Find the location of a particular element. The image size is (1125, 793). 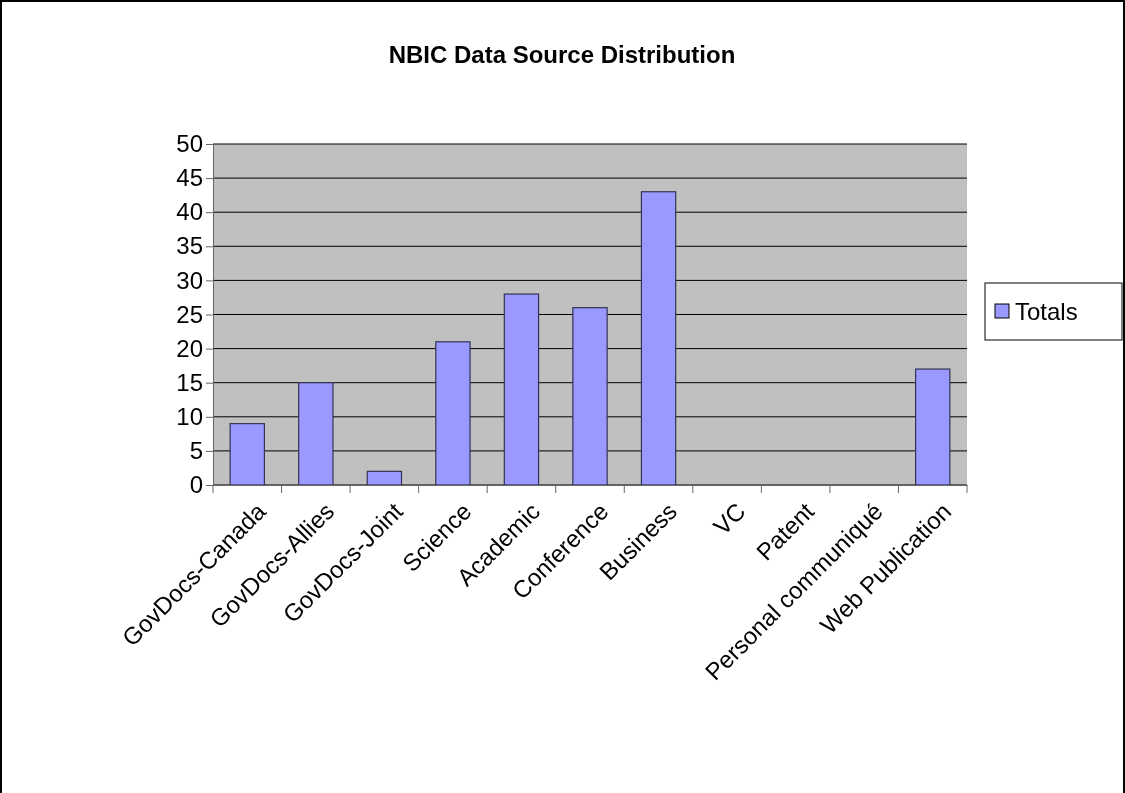

y-tick-label: 15 is located at coordinates (189, 382).